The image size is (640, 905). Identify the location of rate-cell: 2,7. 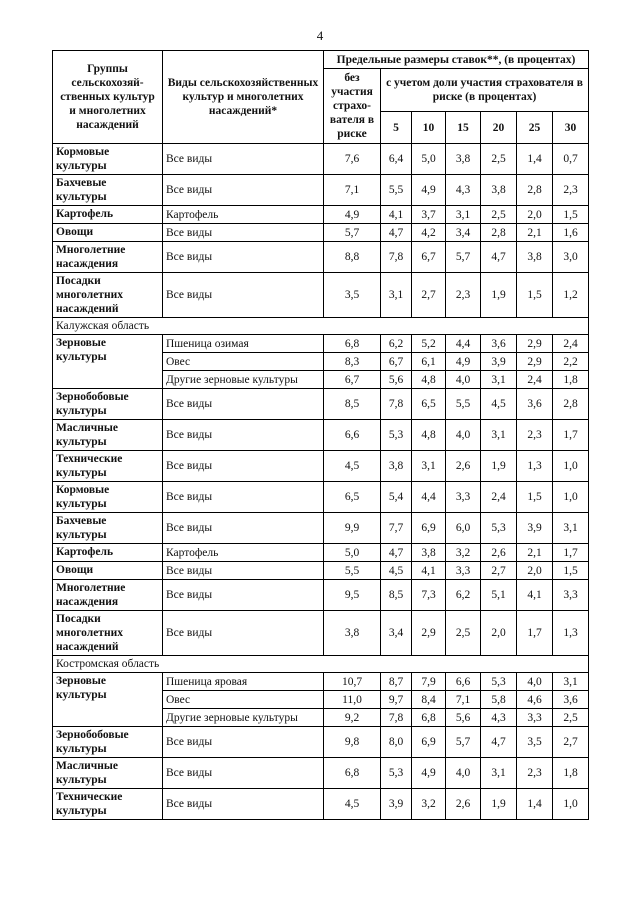
(498, 570).